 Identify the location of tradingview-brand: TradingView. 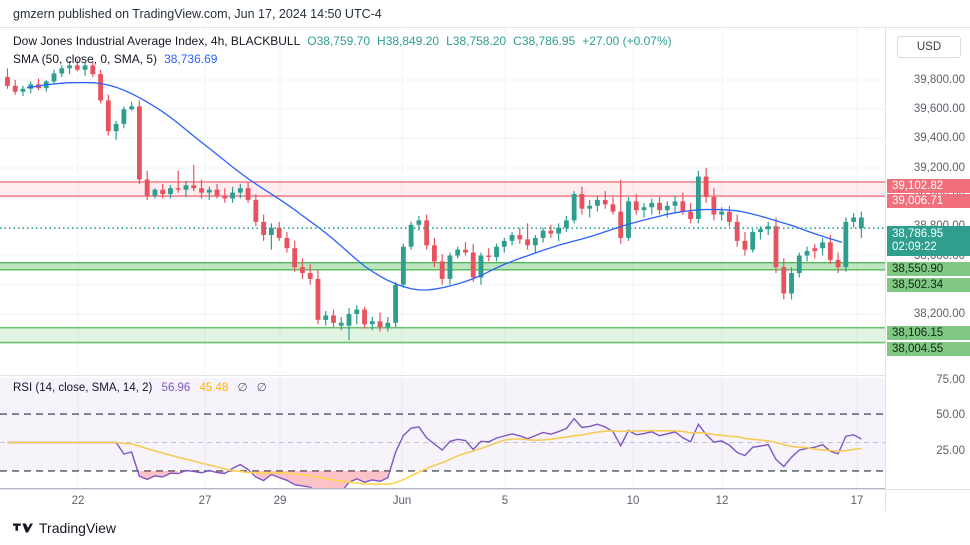
(78, 528).